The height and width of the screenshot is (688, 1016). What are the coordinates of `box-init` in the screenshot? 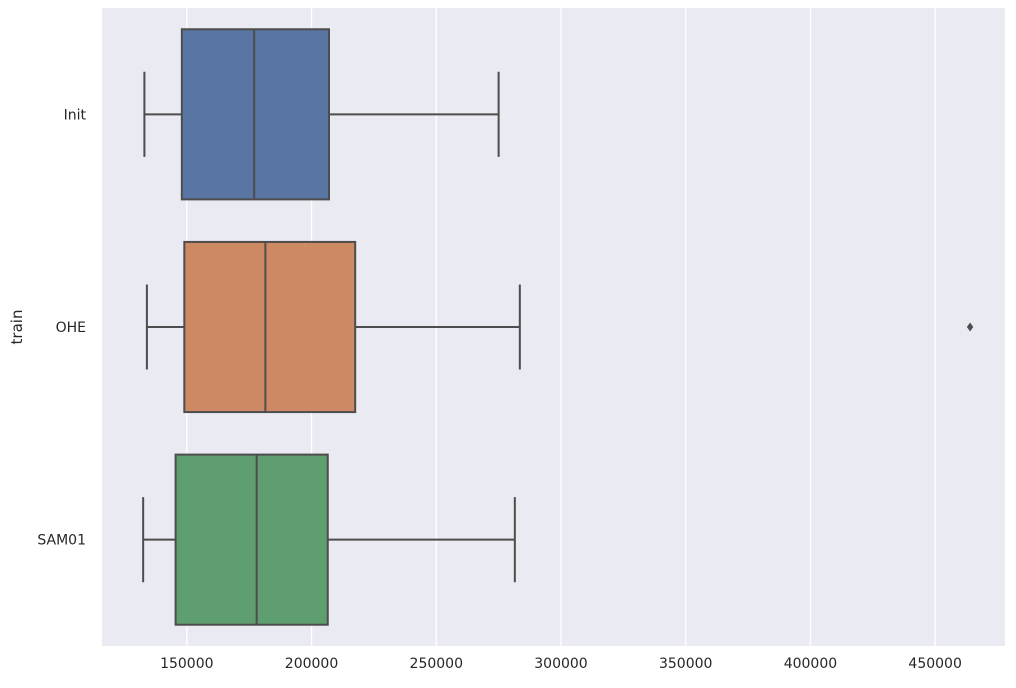 It's located at (321, 114).